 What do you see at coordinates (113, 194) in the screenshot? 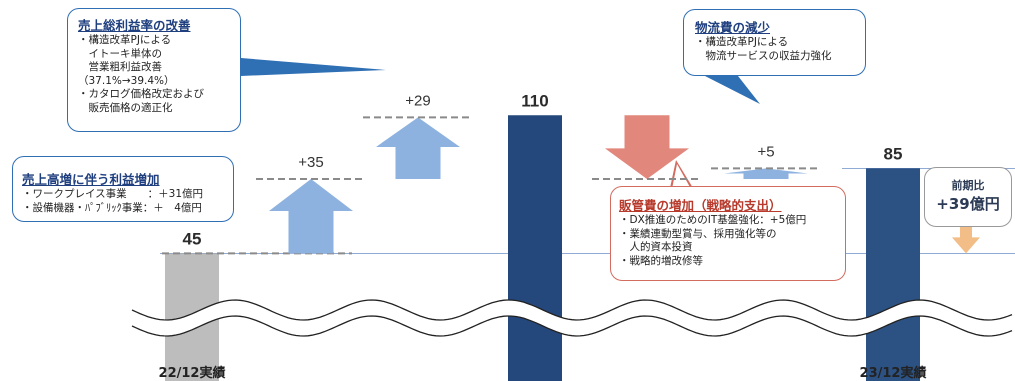
I see `callout-sales-increase-line: ・ワークプレイス事業 ：＋31億円` at bounding box center [113, 194].